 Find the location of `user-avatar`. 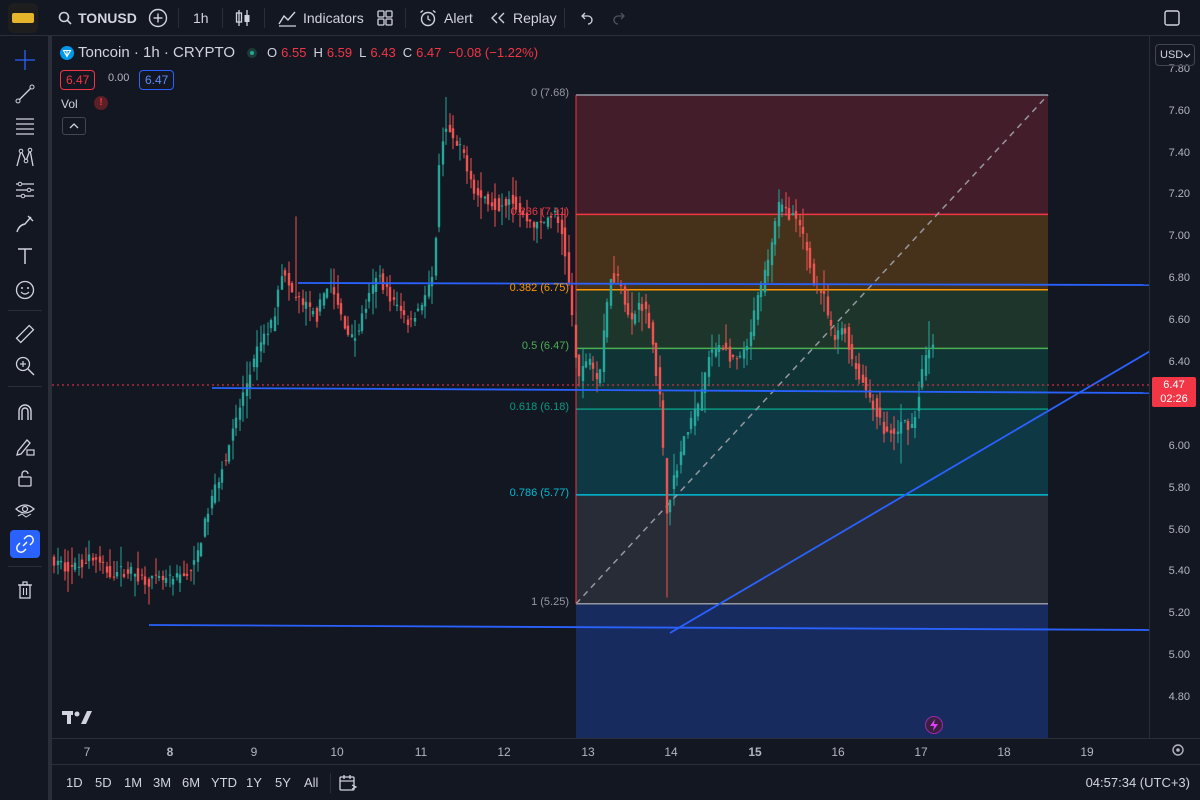

user-avatar is located at coordinates (23, 18).